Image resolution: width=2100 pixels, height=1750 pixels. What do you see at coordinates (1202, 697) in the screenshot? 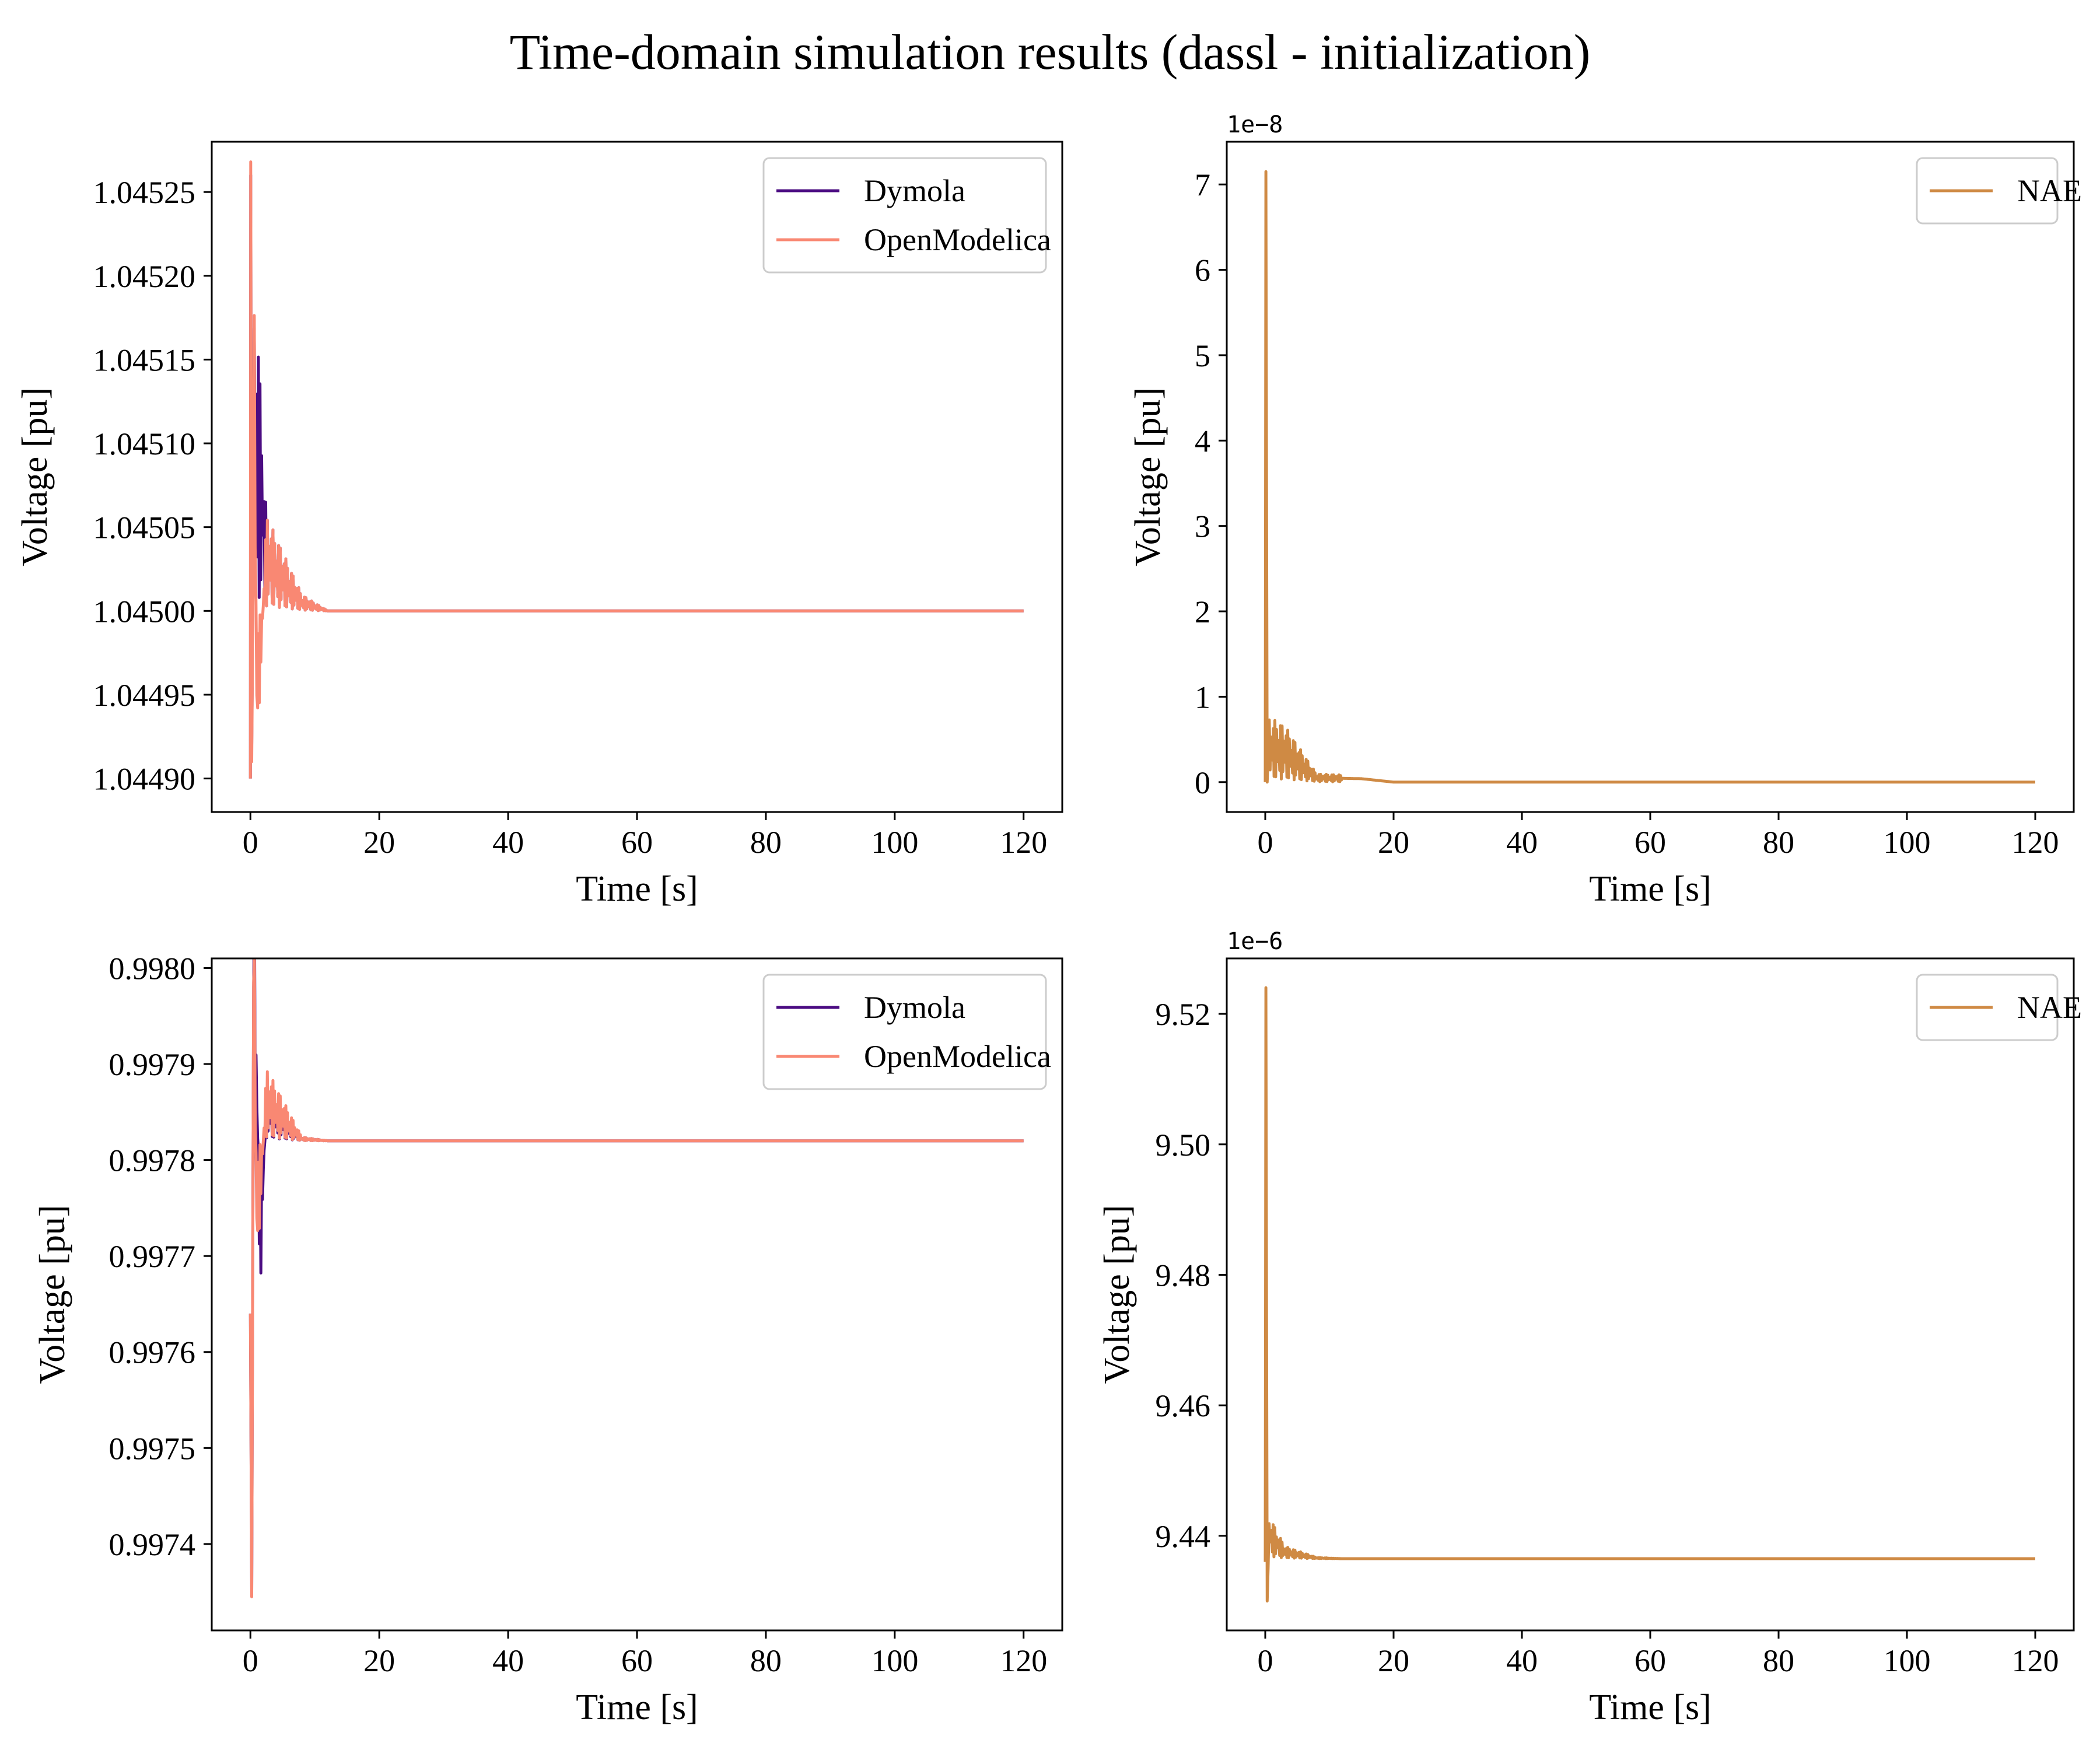
I see `y-tick-label: 1` at bounding box center [1202, 697].